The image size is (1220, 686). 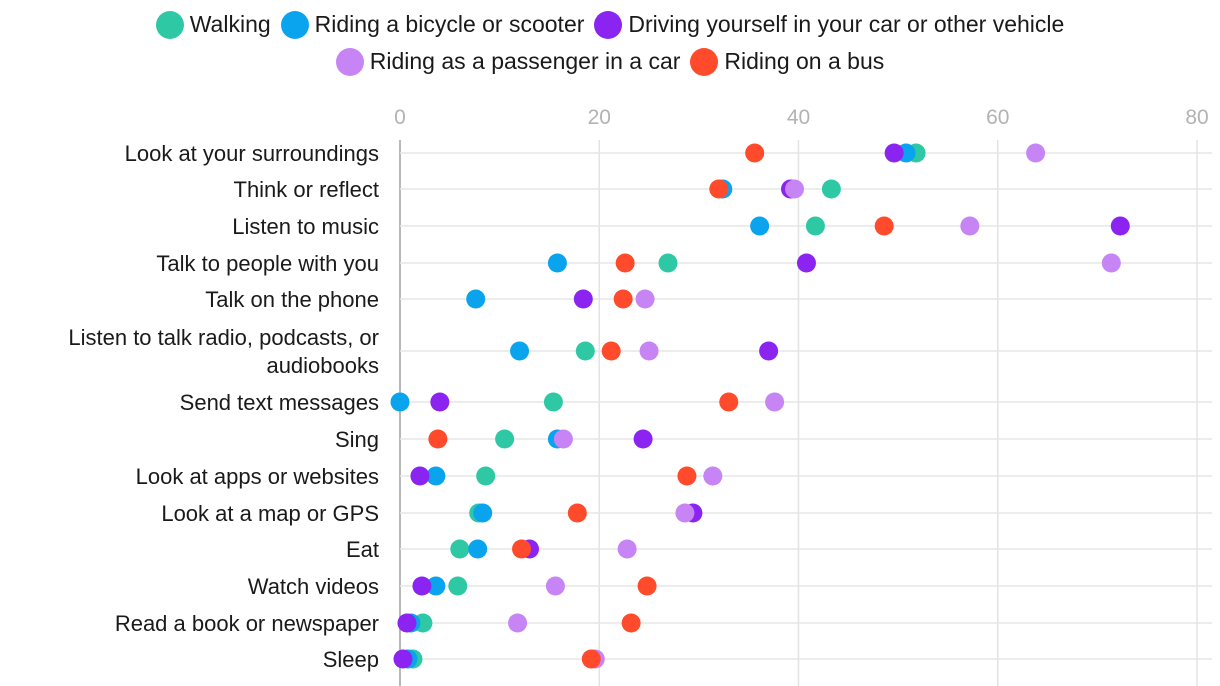 What do you see at coordinates (997, 117) in the screenshot?
I see `x-tick-label: 60` at bounding box center [997, 117].